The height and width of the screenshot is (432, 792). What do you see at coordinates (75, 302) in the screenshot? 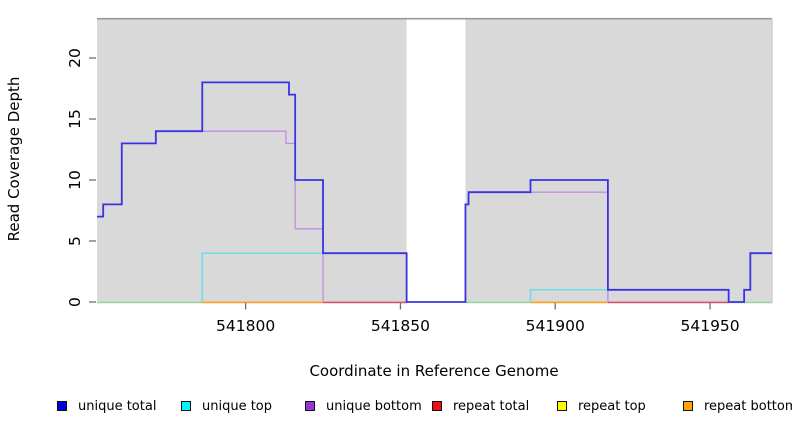
I see `y-tick-label: 0` at bounding box center [75, 302].